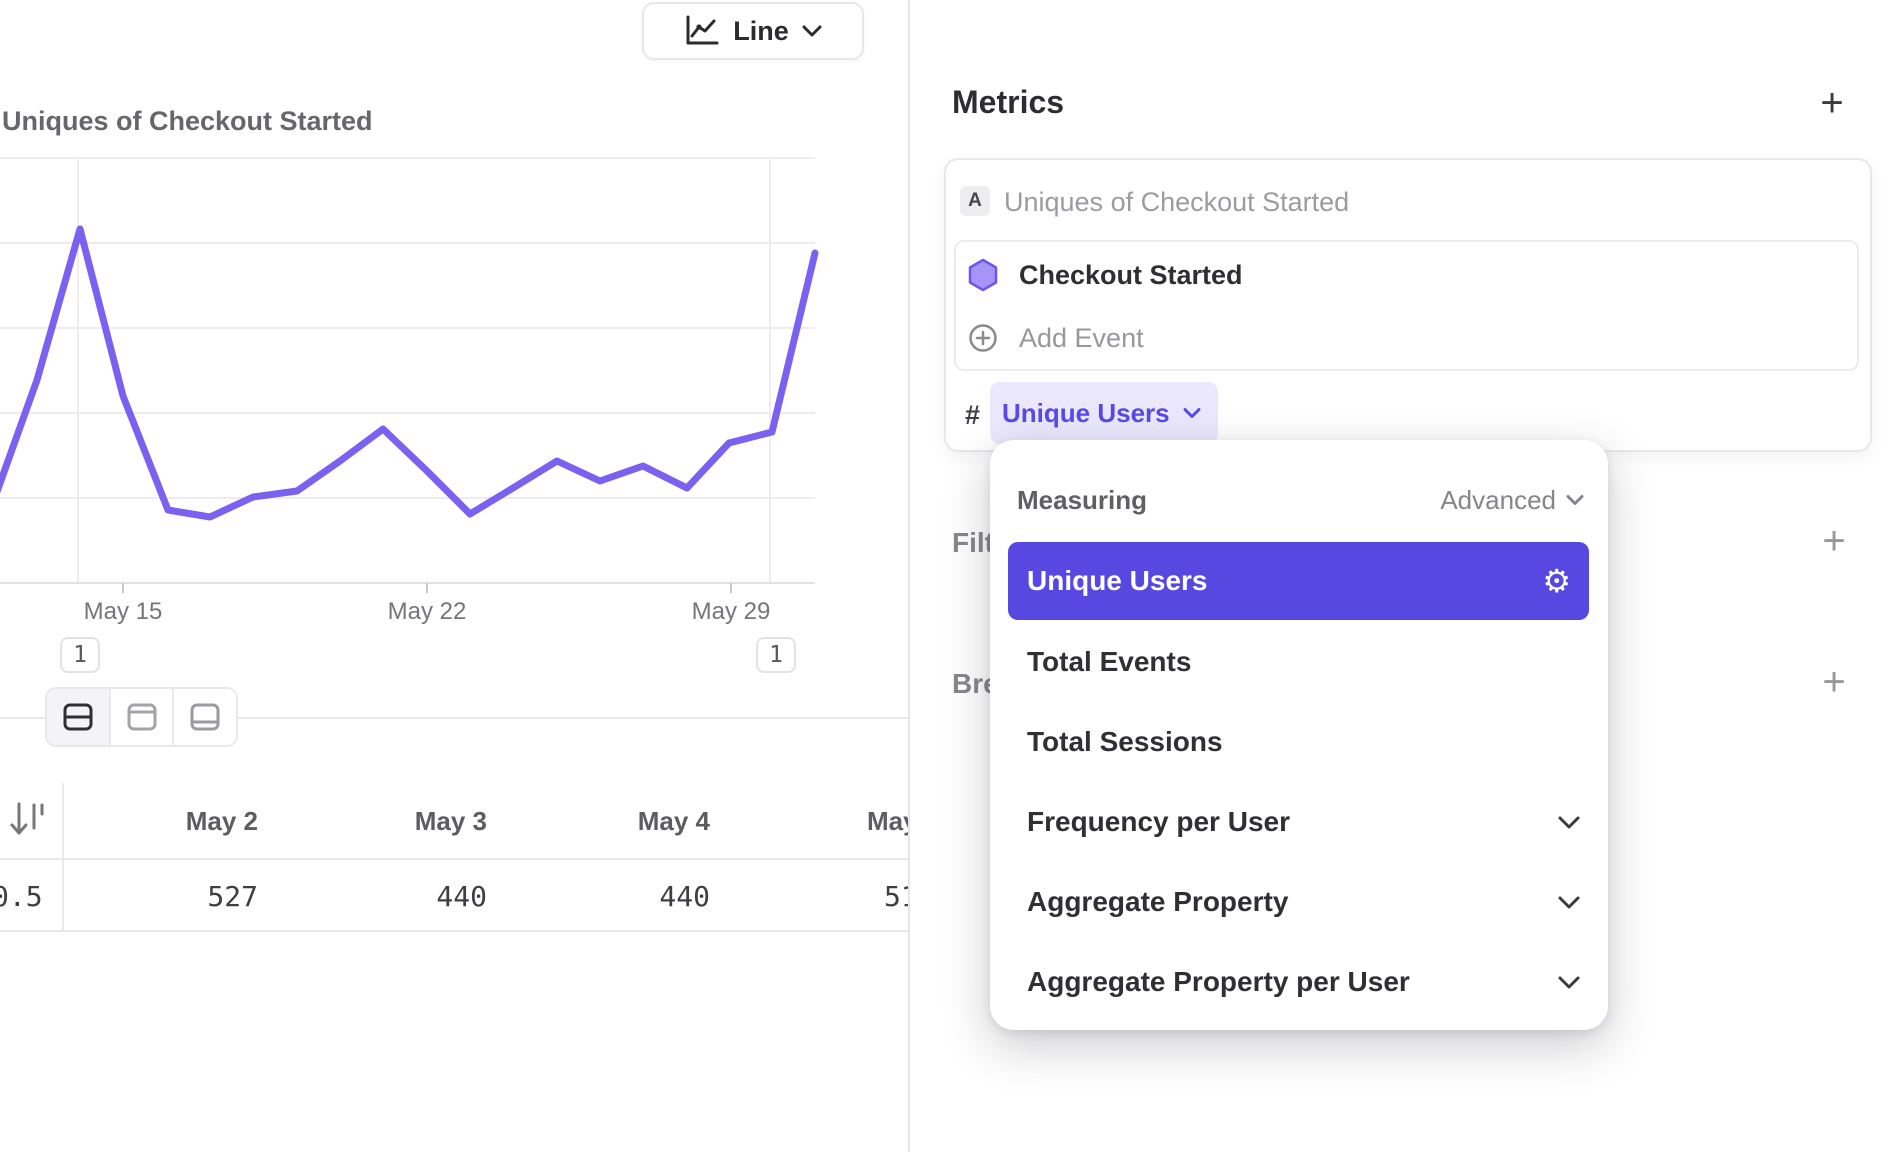  I want to click on bottom-panel-view-icon, so click(205, 717).